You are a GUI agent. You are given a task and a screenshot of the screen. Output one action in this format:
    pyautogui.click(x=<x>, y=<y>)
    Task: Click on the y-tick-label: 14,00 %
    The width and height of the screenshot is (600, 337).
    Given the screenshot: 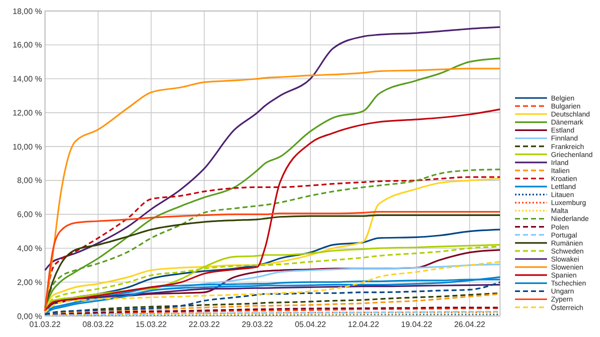 What is the action you would take?
    pyautogui.click(x=27, y=79)
    